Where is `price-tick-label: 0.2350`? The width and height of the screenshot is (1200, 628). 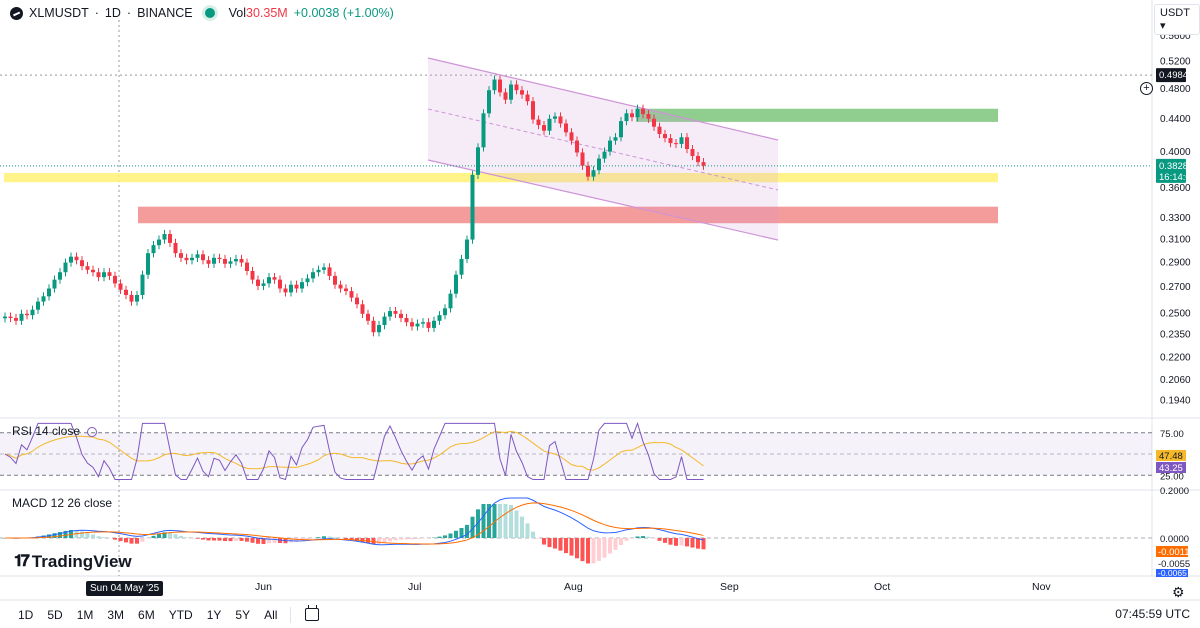 price-tick-label: 0.2350 is located at coordinates (1175, 335).